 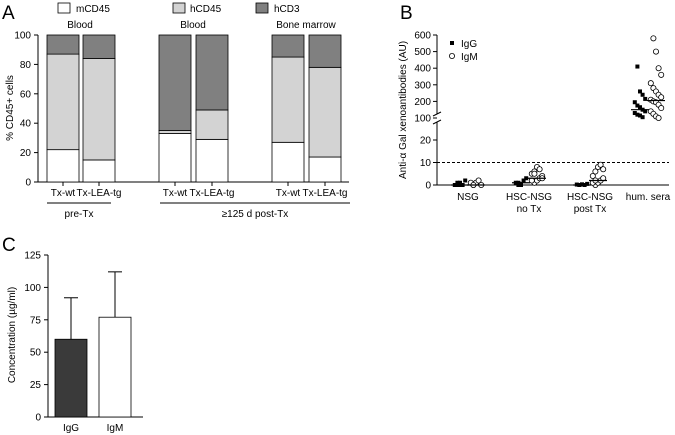 What do you see at coordinates (8, 13) in the screenshot?
I see `panel-letter-a: A` at bounding box center [8, 13].